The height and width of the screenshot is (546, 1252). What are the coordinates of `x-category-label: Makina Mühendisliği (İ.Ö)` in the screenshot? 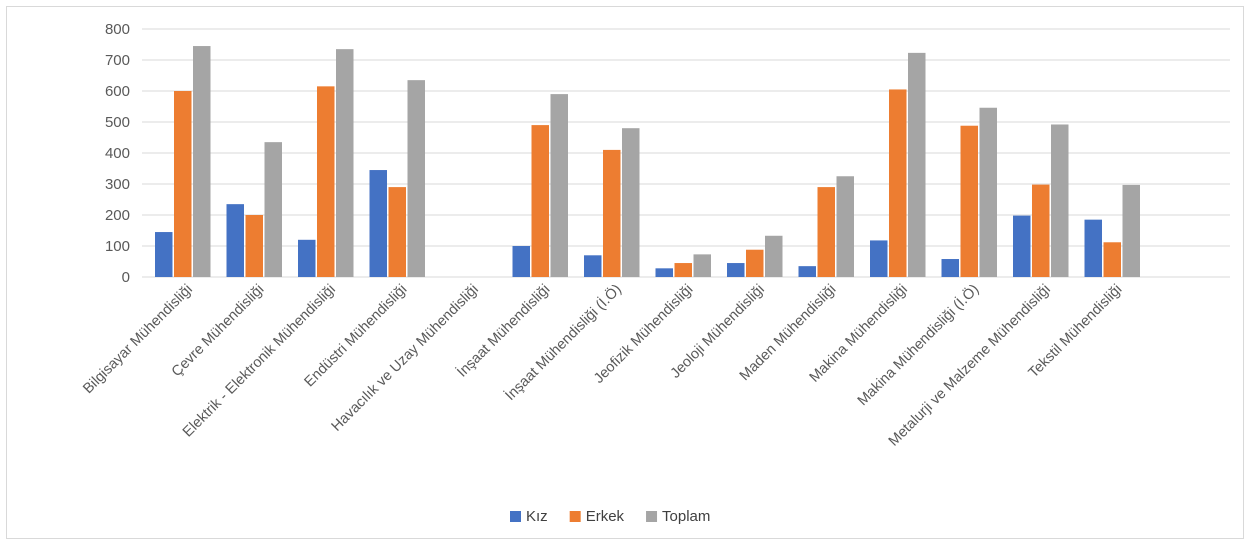 It's located at (917, 344).